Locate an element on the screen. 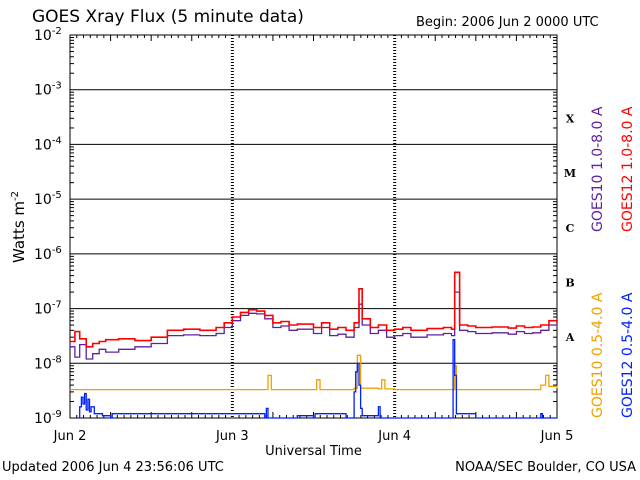 The height and width of the screenshot is (480, 640). chart-title: GOES Xray Flux (5 minute data) is located at coordinates (168, 17).